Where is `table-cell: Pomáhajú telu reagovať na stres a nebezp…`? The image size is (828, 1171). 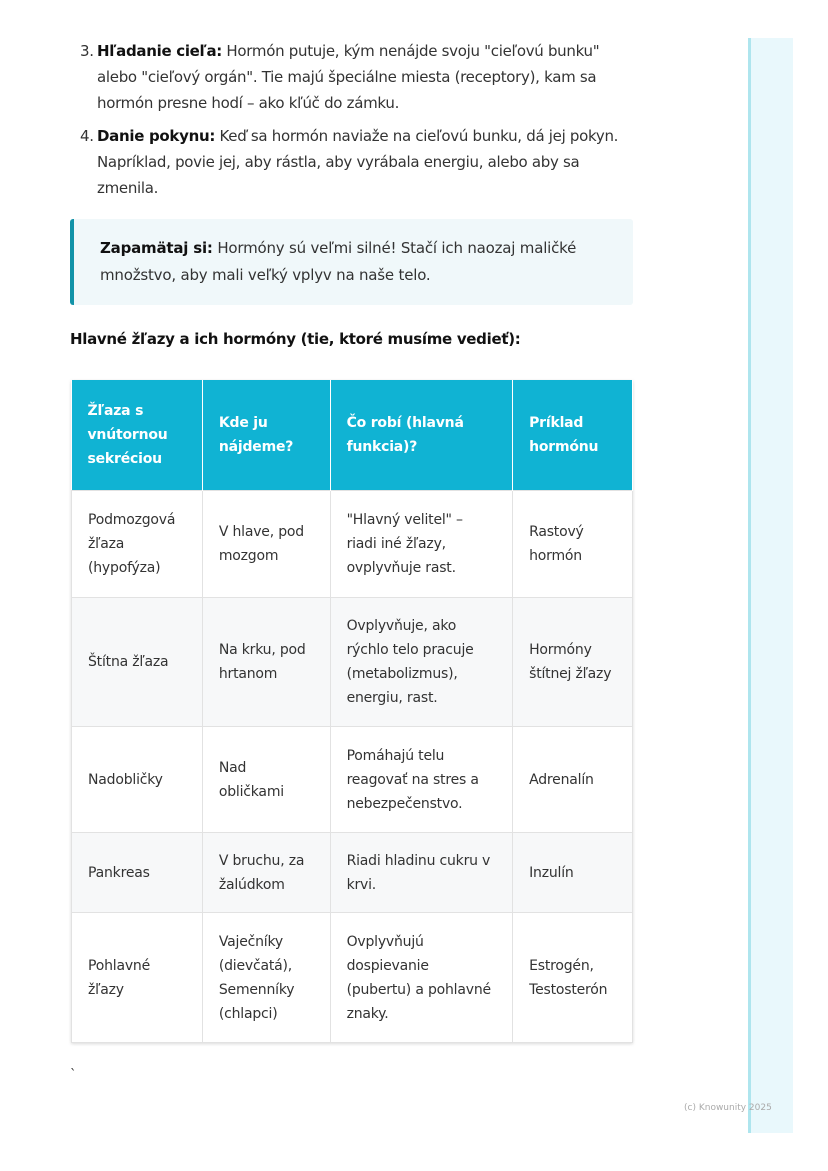 table-cell: Pomáhajú telu reagovať na stres a nebezp… is located at coordinates (421, 779).